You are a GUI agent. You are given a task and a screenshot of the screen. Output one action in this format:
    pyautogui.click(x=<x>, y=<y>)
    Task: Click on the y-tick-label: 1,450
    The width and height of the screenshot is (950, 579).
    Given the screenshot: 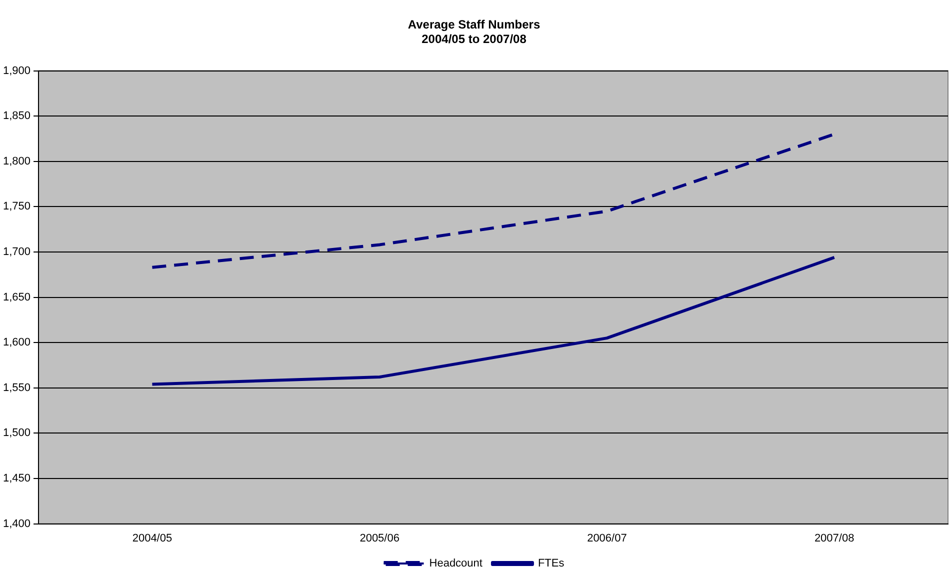 What is the action you would take?
    pyautogui.click(x=16, y=478)
    